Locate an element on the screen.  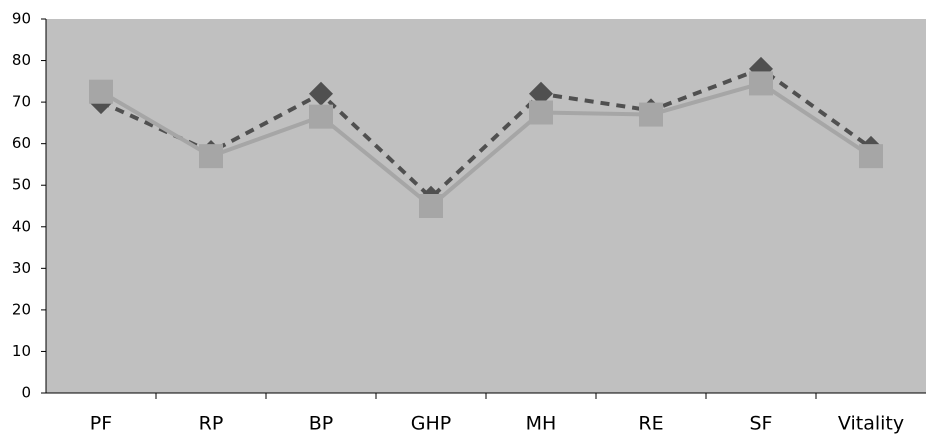
x-tick-label: SF is located at coordinates (761, 424).